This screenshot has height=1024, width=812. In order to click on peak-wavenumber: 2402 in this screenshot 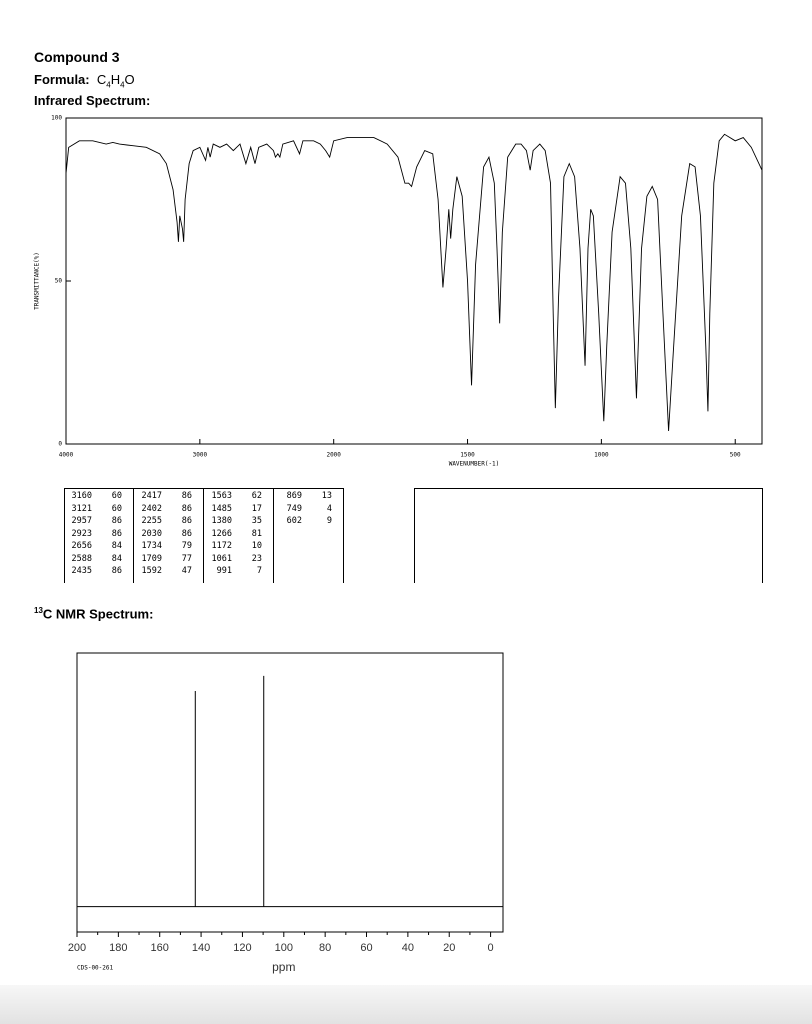, I will do `click(151, 508)`.